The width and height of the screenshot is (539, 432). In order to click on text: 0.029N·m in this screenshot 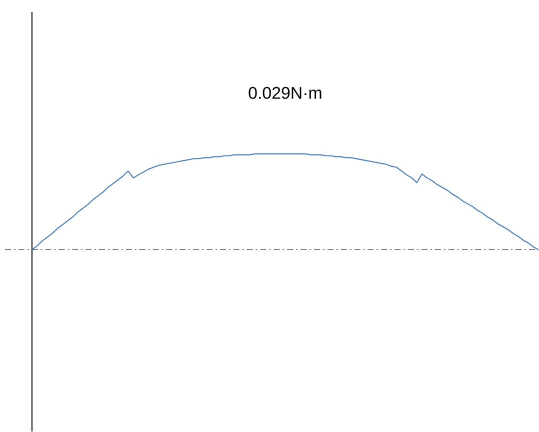, I will do `click(285, 92)`.